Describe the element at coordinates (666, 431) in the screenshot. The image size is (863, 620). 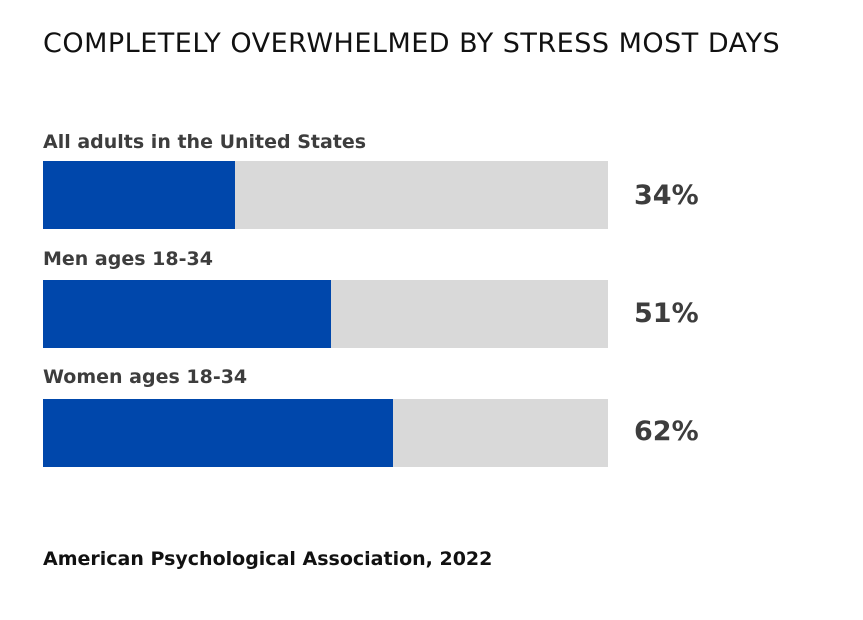
I see `bar-value-label: 62%` at that location.